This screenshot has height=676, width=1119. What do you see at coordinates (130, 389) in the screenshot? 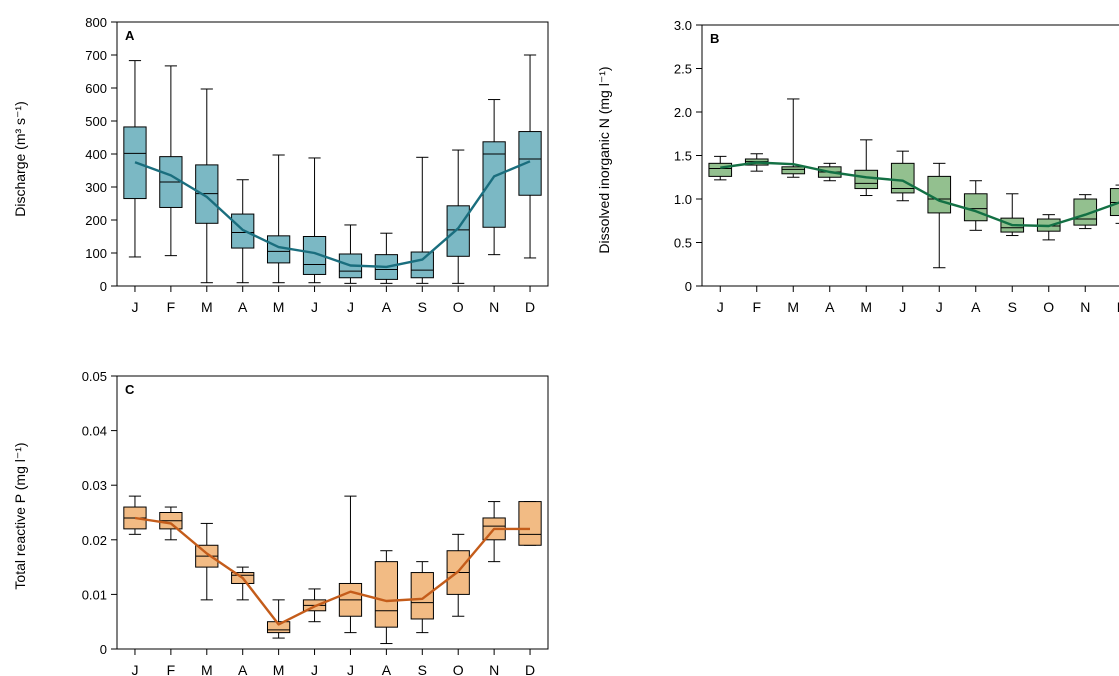
I see `panel-label: C` at bounding box center [130, 389].